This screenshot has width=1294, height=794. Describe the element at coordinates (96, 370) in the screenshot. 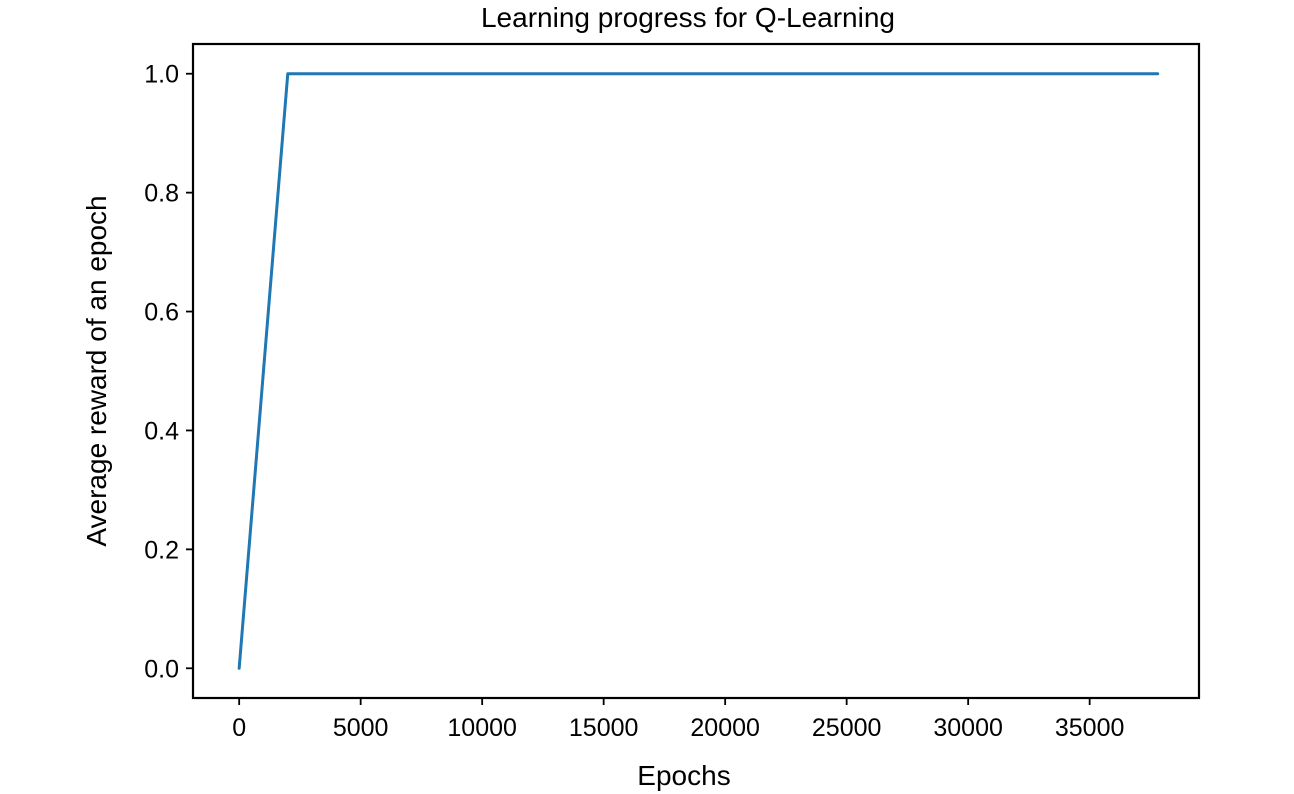

I see `y-axis-label: Average reward of an epoch` at that location.